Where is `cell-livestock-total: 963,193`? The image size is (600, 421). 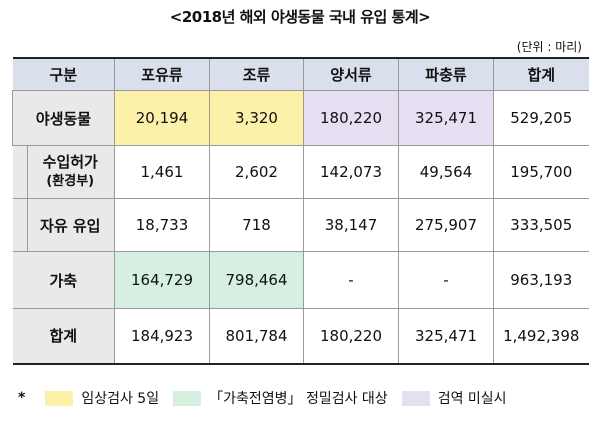 cell-livestock-total: 963,193 is located at coordinates (541, 280).